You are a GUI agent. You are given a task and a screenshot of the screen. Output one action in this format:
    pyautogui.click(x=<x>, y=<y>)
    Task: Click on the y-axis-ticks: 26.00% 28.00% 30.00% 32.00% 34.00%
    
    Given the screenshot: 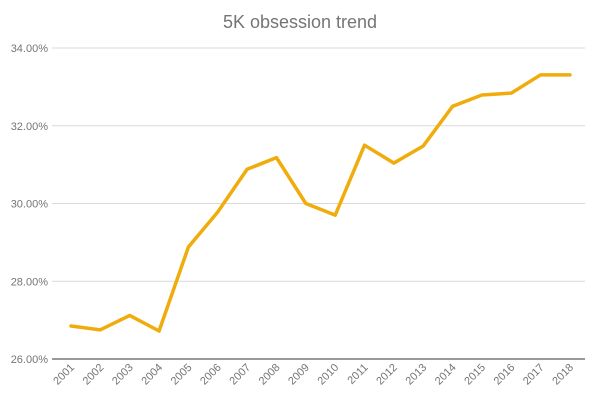 What is the action you would take?
    pyautogui.click(x=30, y=204)
    